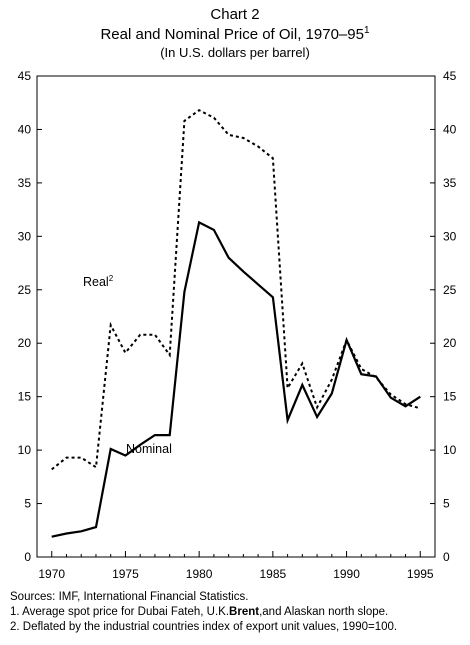 Image resolution: width=470 pixels, height=645 pixels. What do you see at coordinates (27, 557) in the screenshot?
I see `y-tick-label-left: 0` at bounding box center [27, 557].